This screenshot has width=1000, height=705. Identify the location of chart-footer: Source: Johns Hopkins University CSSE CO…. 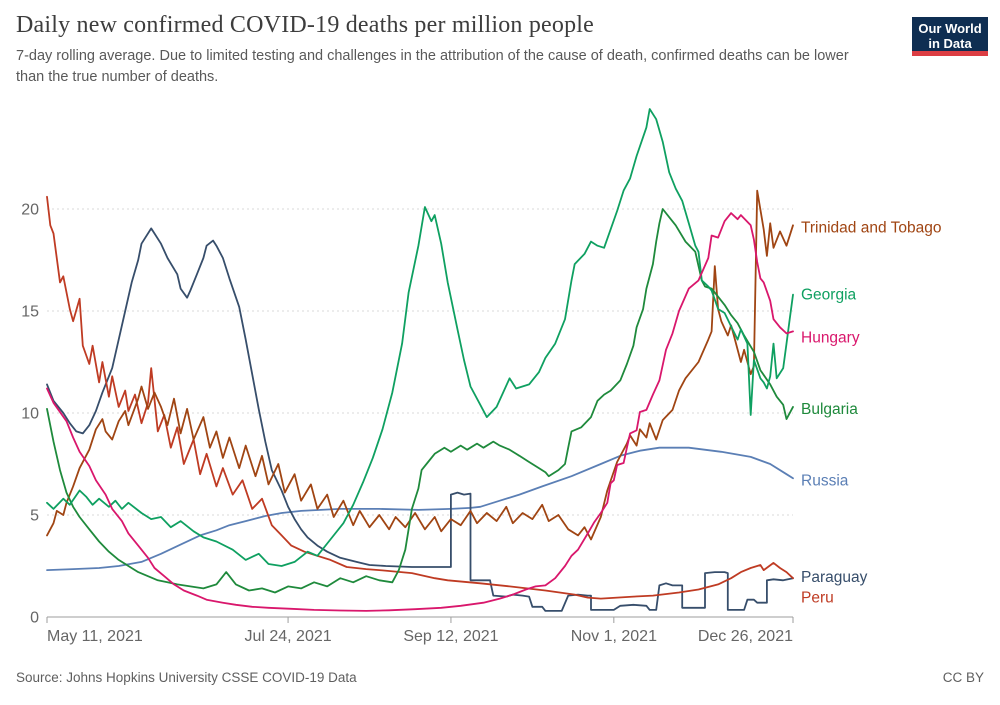
(500, 677).